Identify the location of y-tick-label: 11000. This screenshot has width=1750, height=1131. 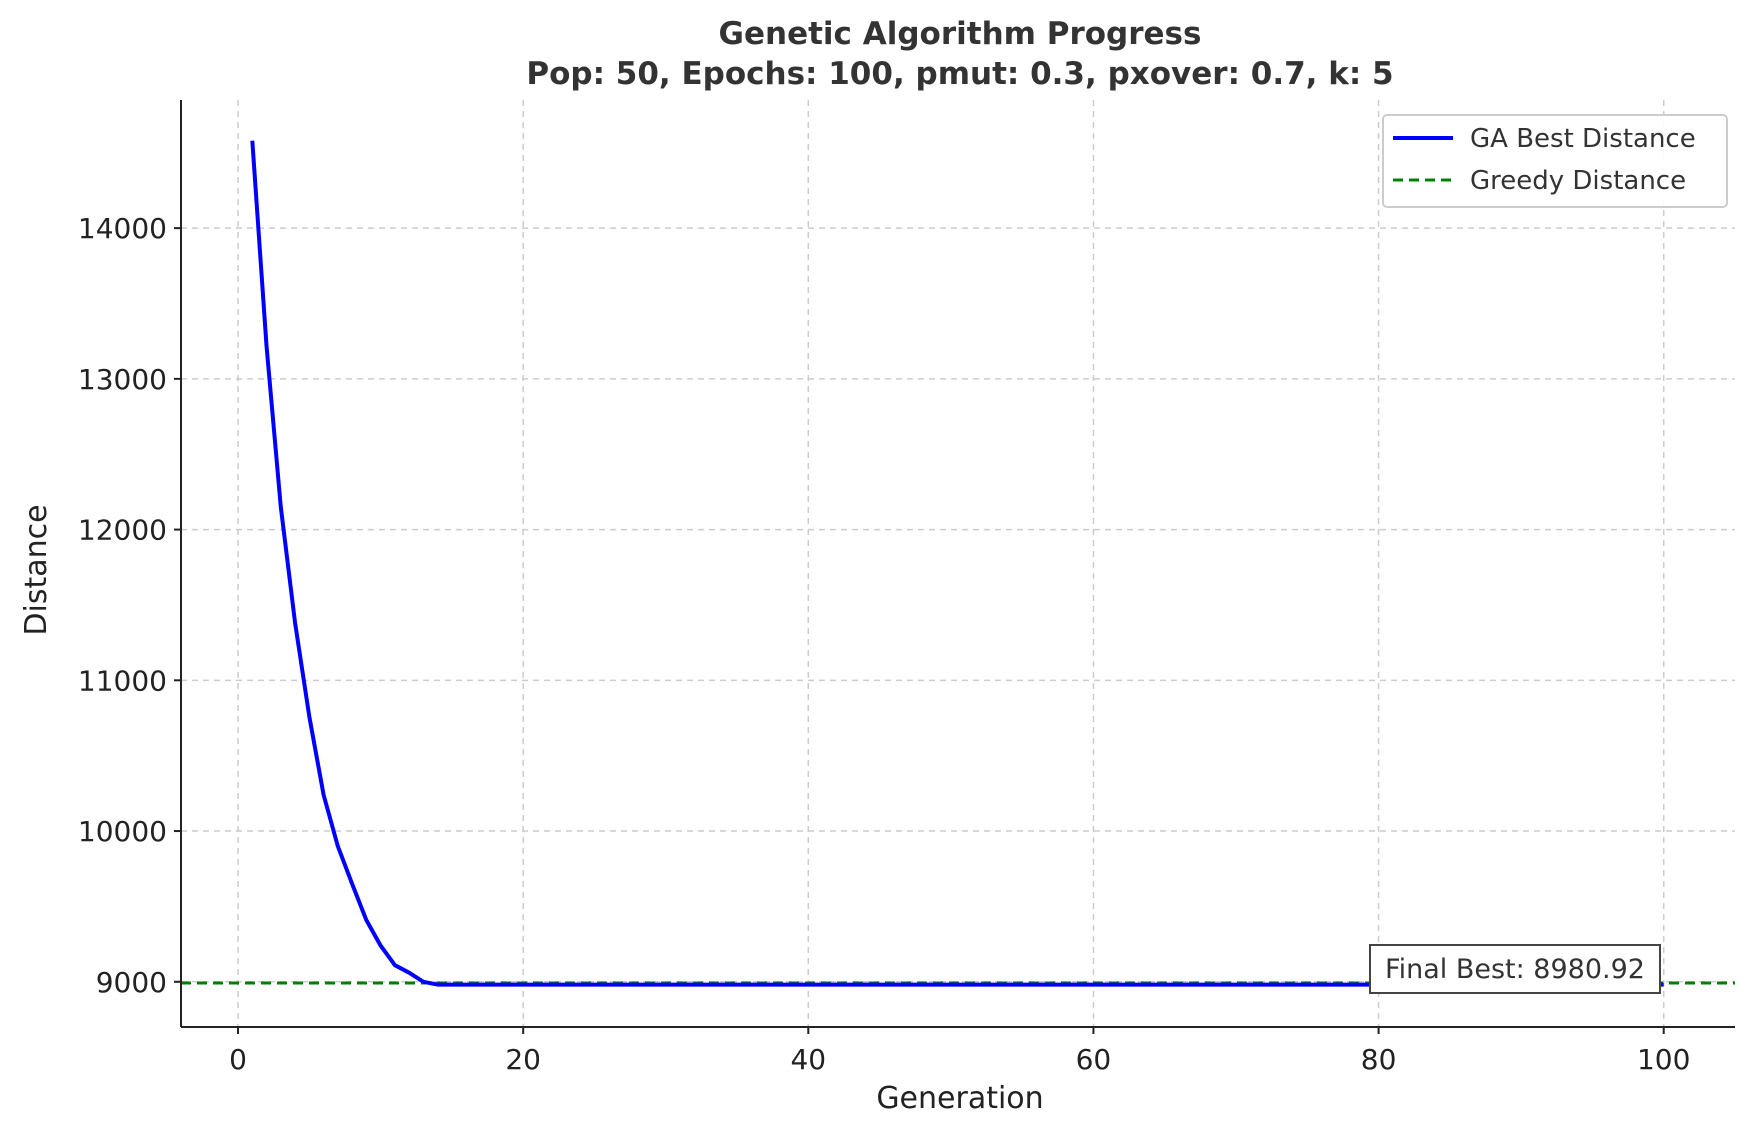
(122, 680).